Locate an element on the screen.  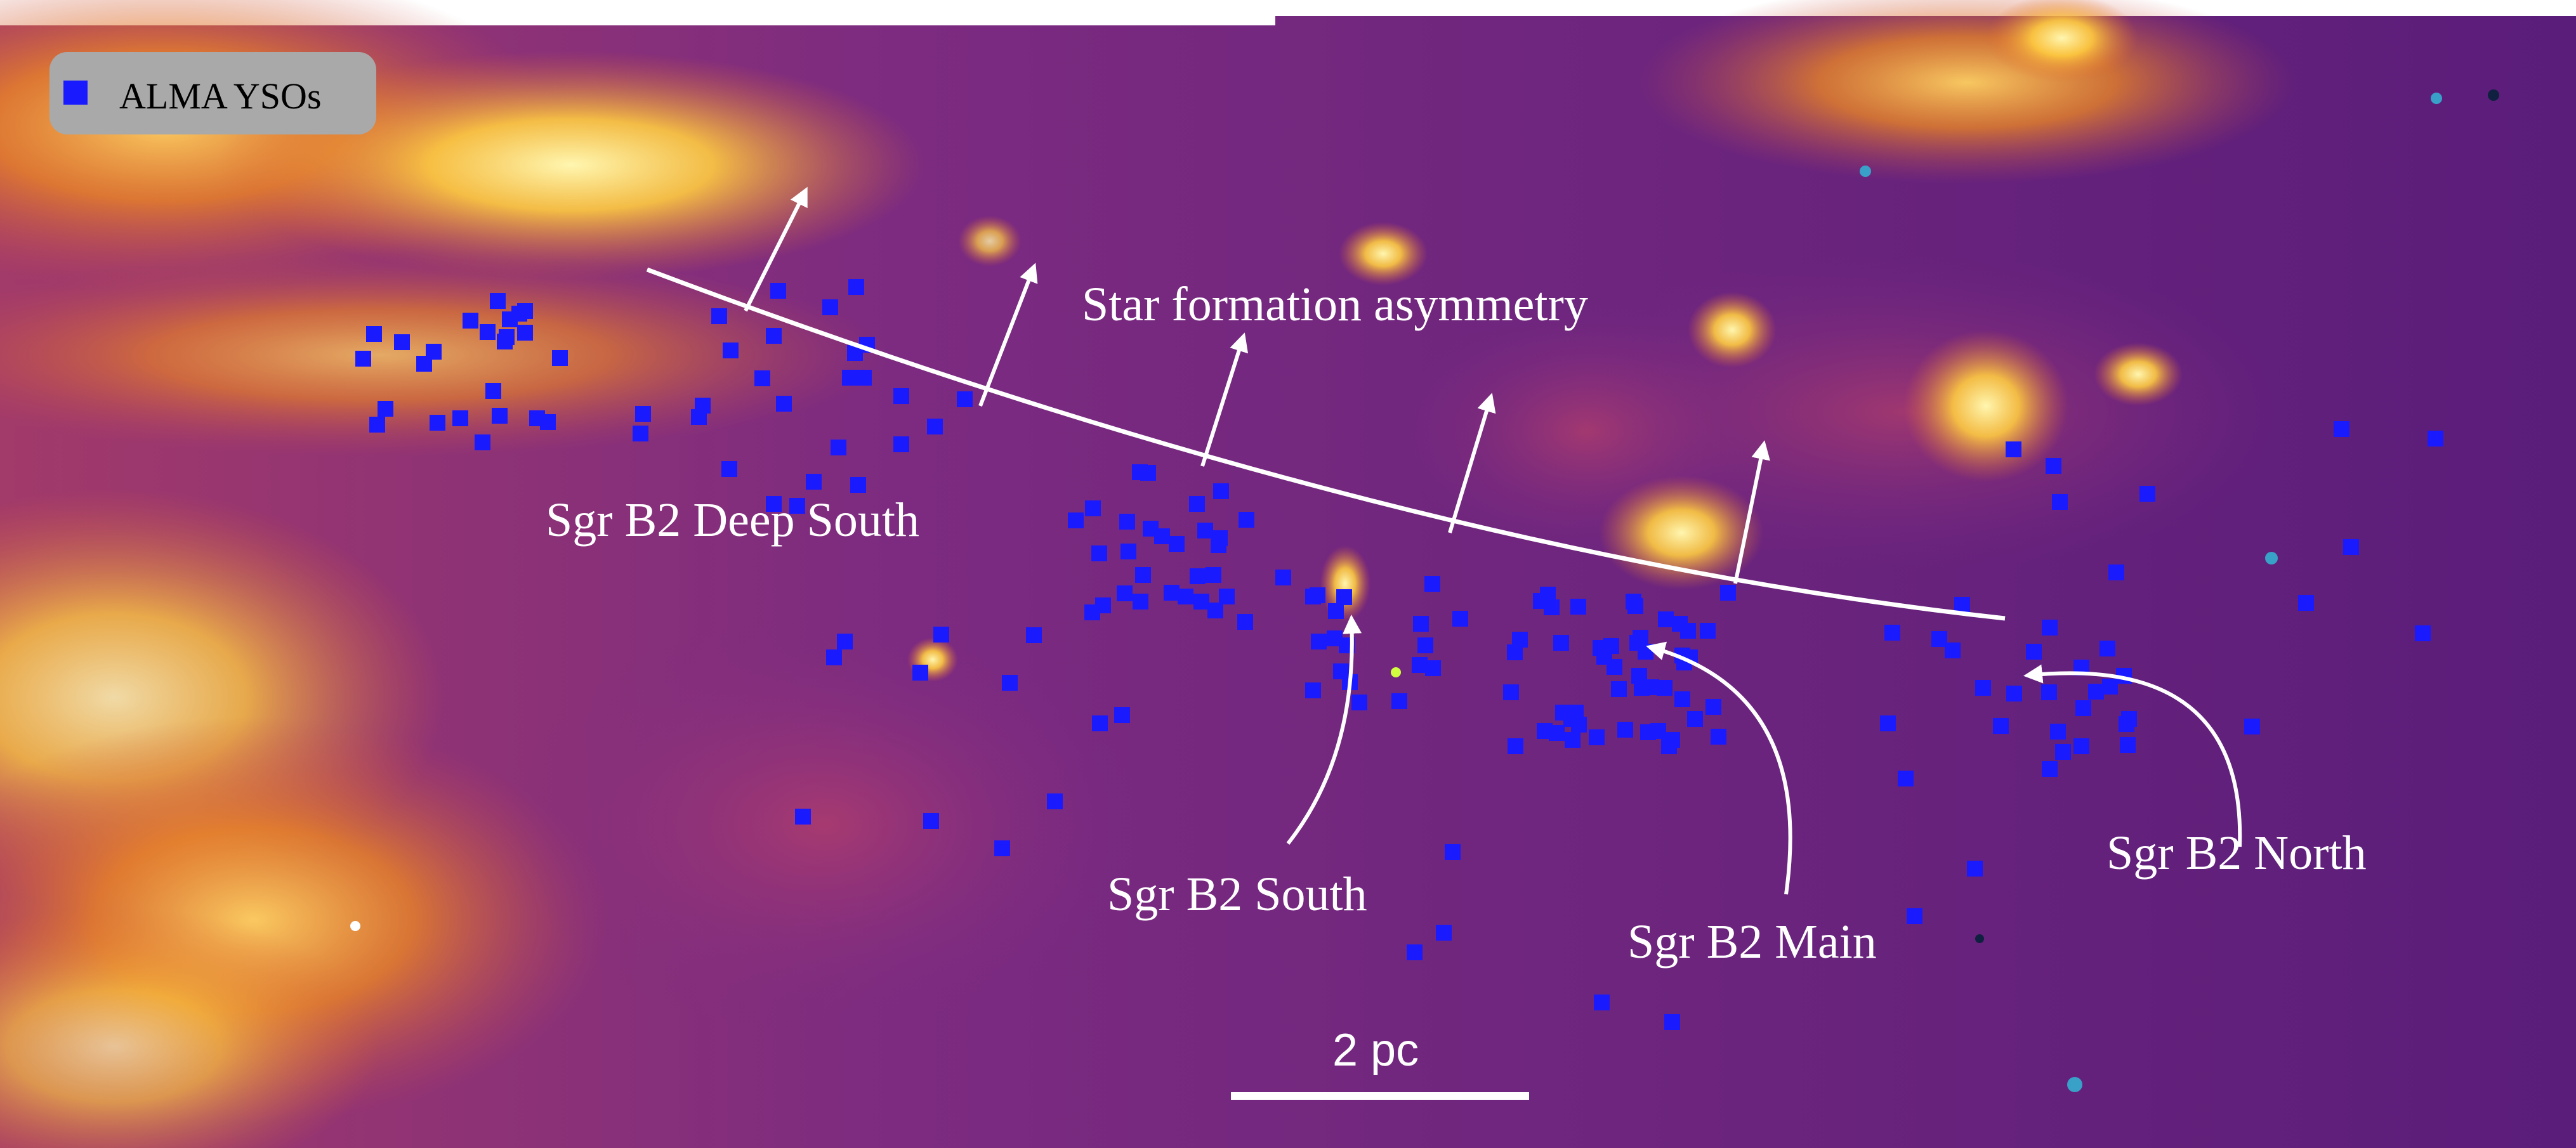
scale-bar: 2 pc is located at coordinates (1380, 1062).